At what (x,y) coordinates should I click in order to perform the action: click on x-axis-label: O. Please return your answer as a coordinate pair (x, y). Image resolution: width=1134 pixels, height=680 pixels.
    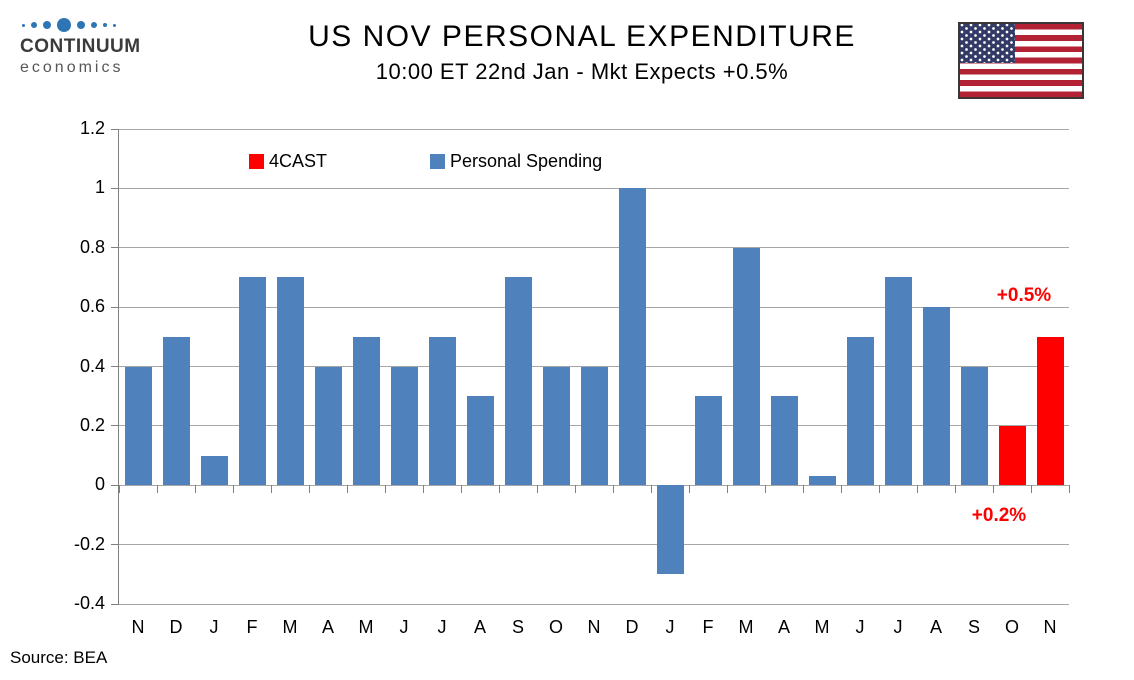
    Looking at the image, I should click on (555, 627).